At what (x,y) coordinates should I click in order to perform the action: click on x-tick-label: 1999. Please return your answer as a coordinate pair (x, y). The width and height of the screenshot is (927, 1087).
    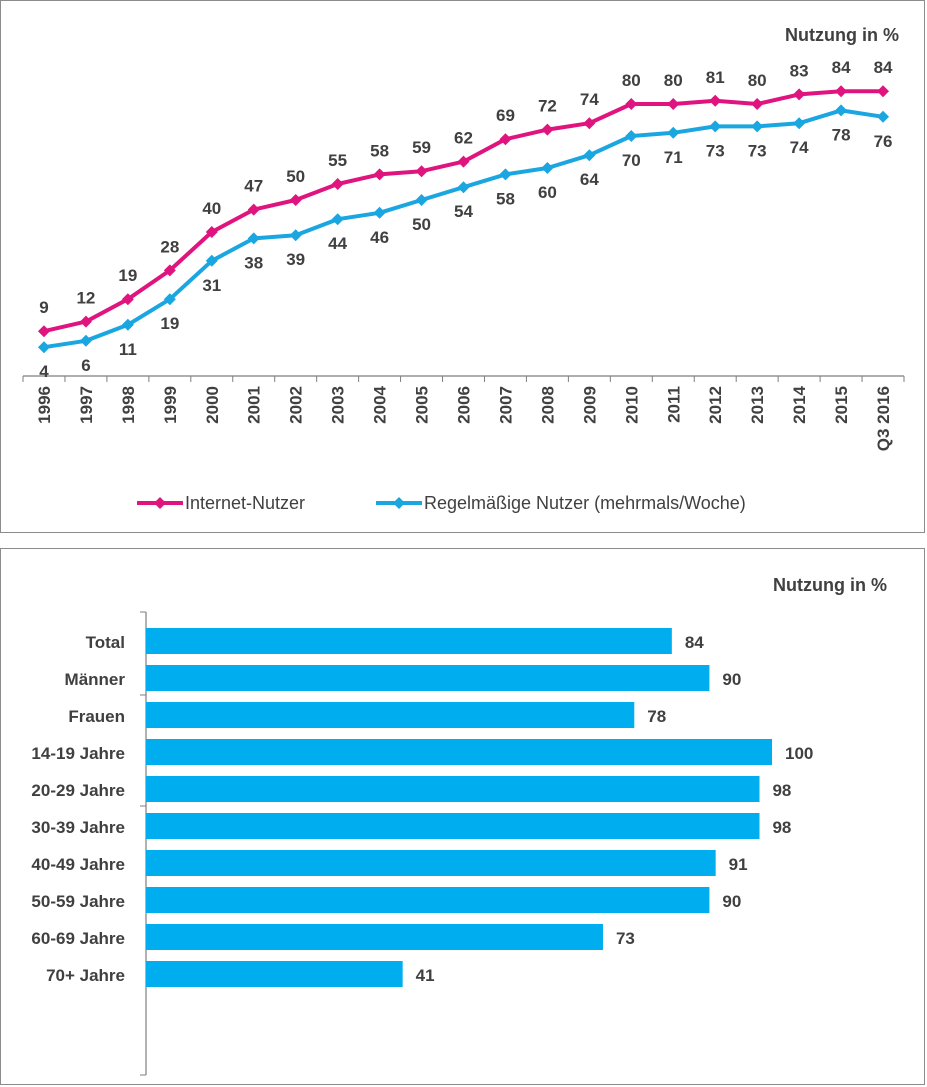
    Looking at the image, I should click on (170, 405).